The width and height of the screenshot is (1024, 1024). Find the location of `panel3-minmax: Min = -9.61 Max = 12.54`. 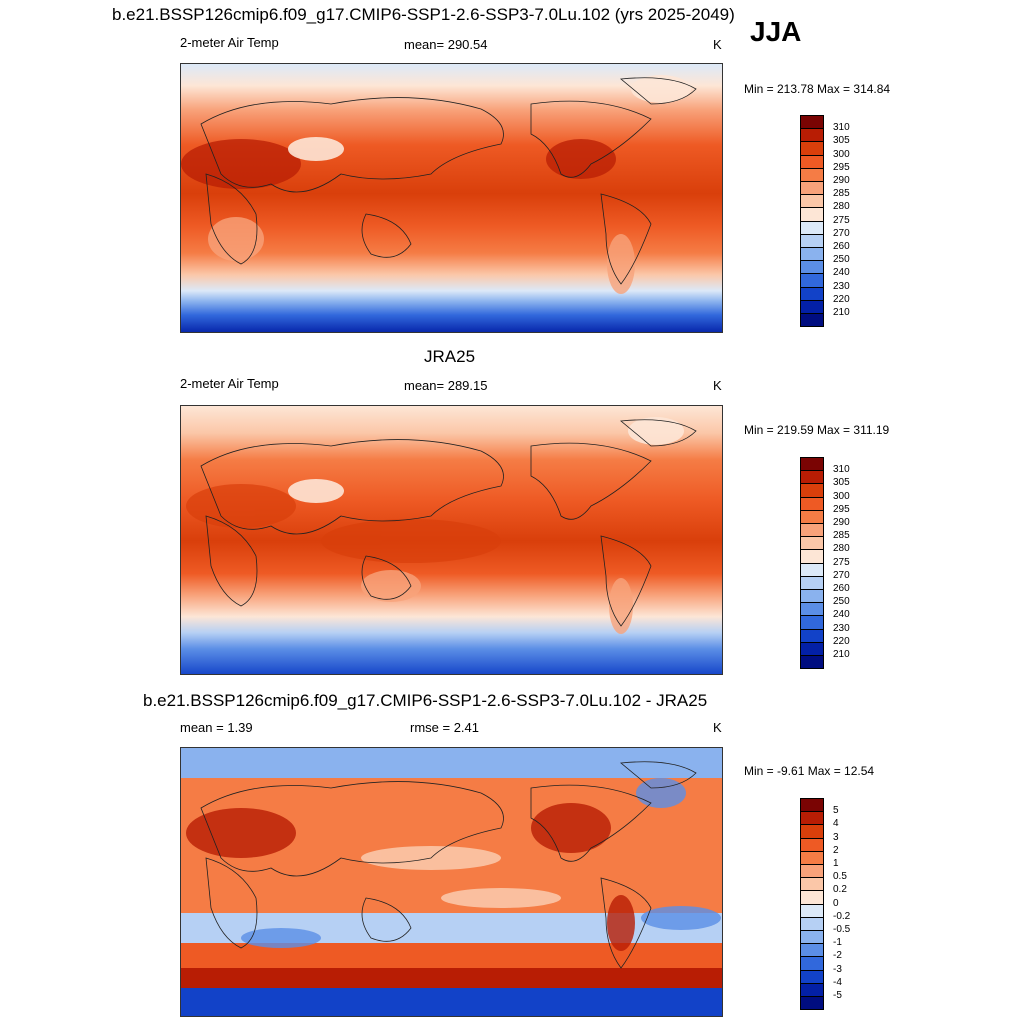

panel3-minmax: Min = -9.61 Max = 12.54 is located at coordinates (809, 771).